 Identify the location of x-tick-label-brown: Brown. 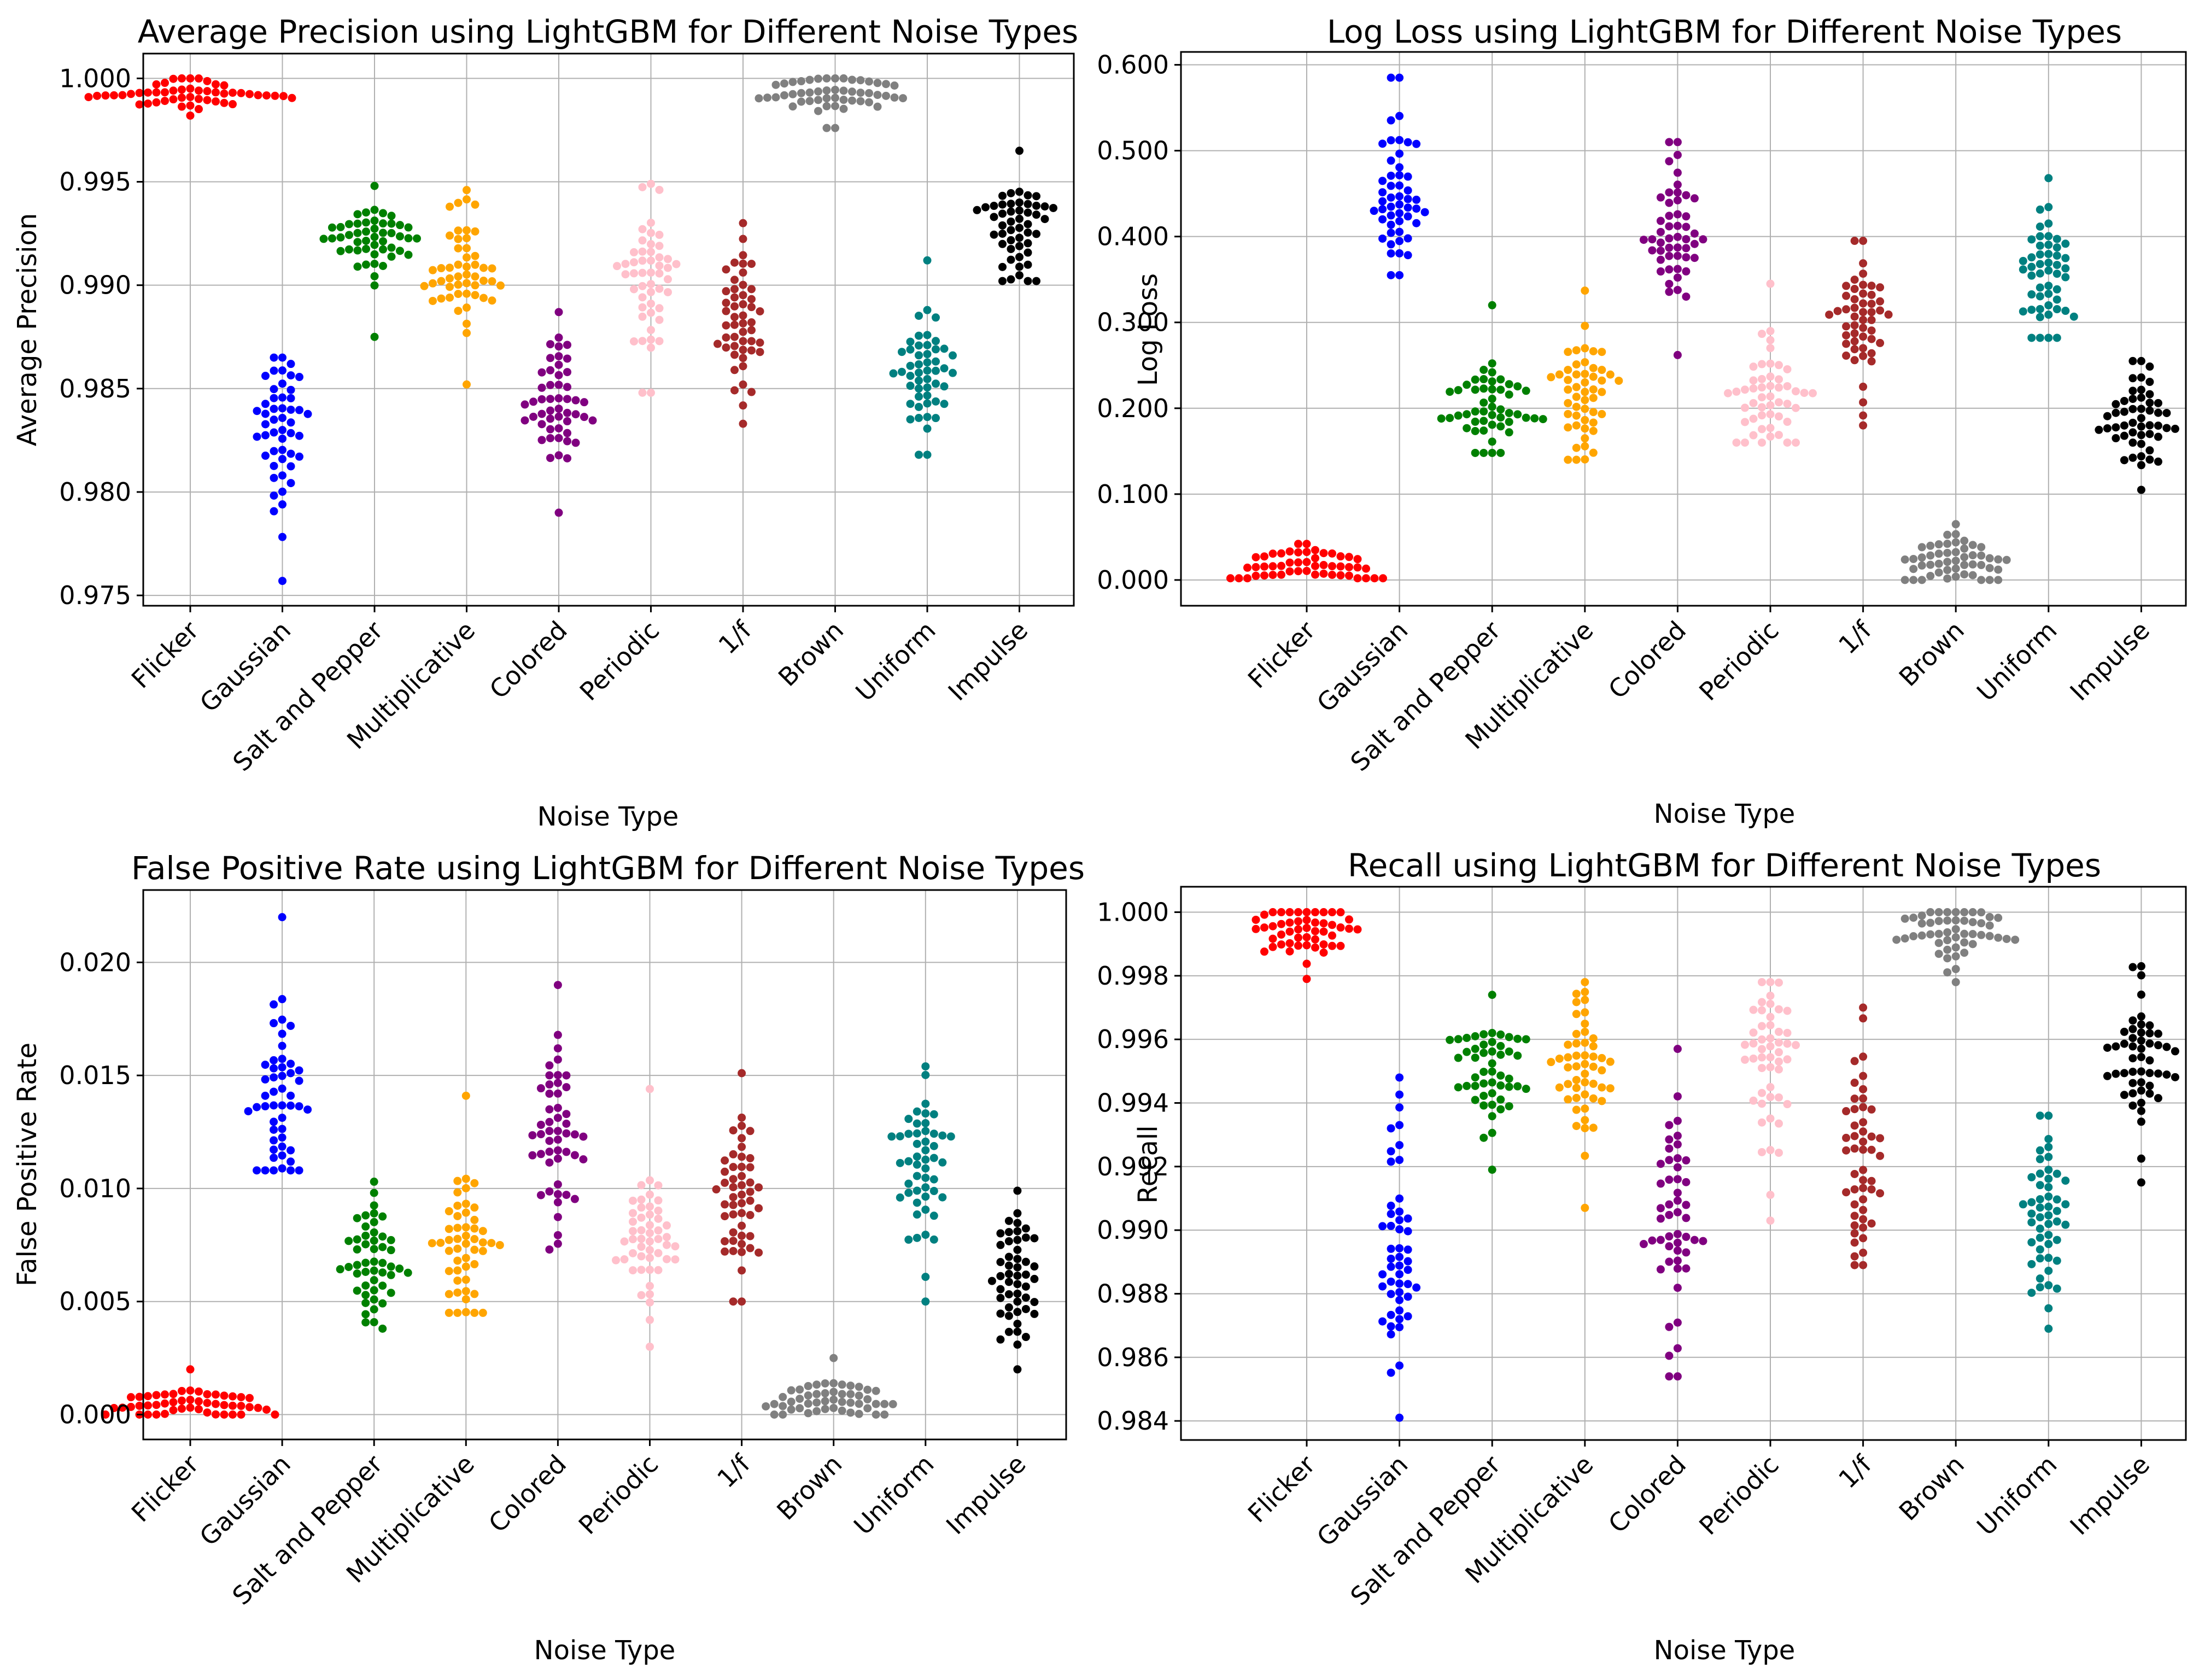
(809, 1487).